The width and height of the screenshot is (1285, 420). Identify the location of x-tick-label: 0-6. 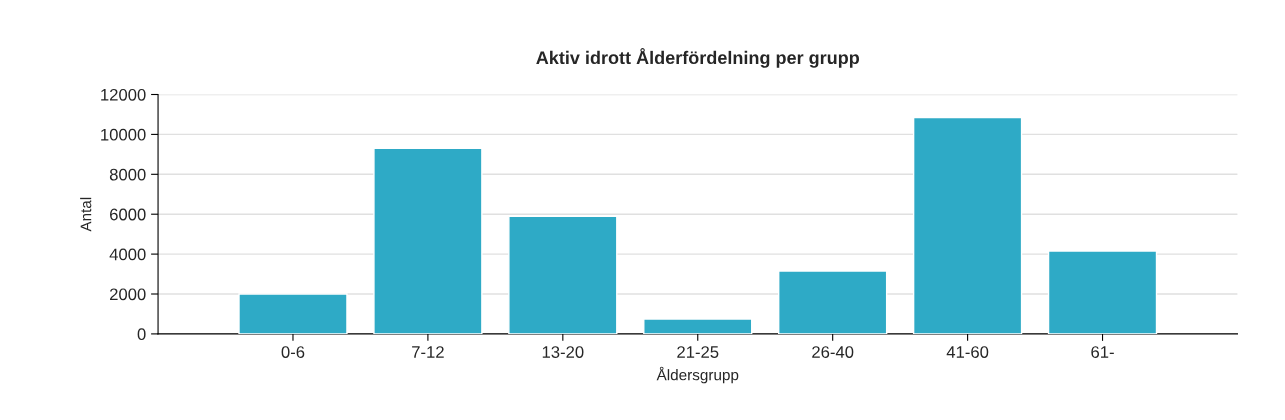
(293, 352).